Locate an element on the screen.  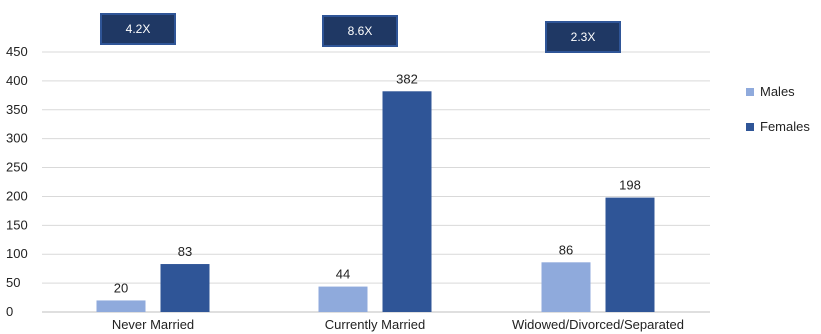
ratio-label: 2.3X is located at coordinates (583, 37).